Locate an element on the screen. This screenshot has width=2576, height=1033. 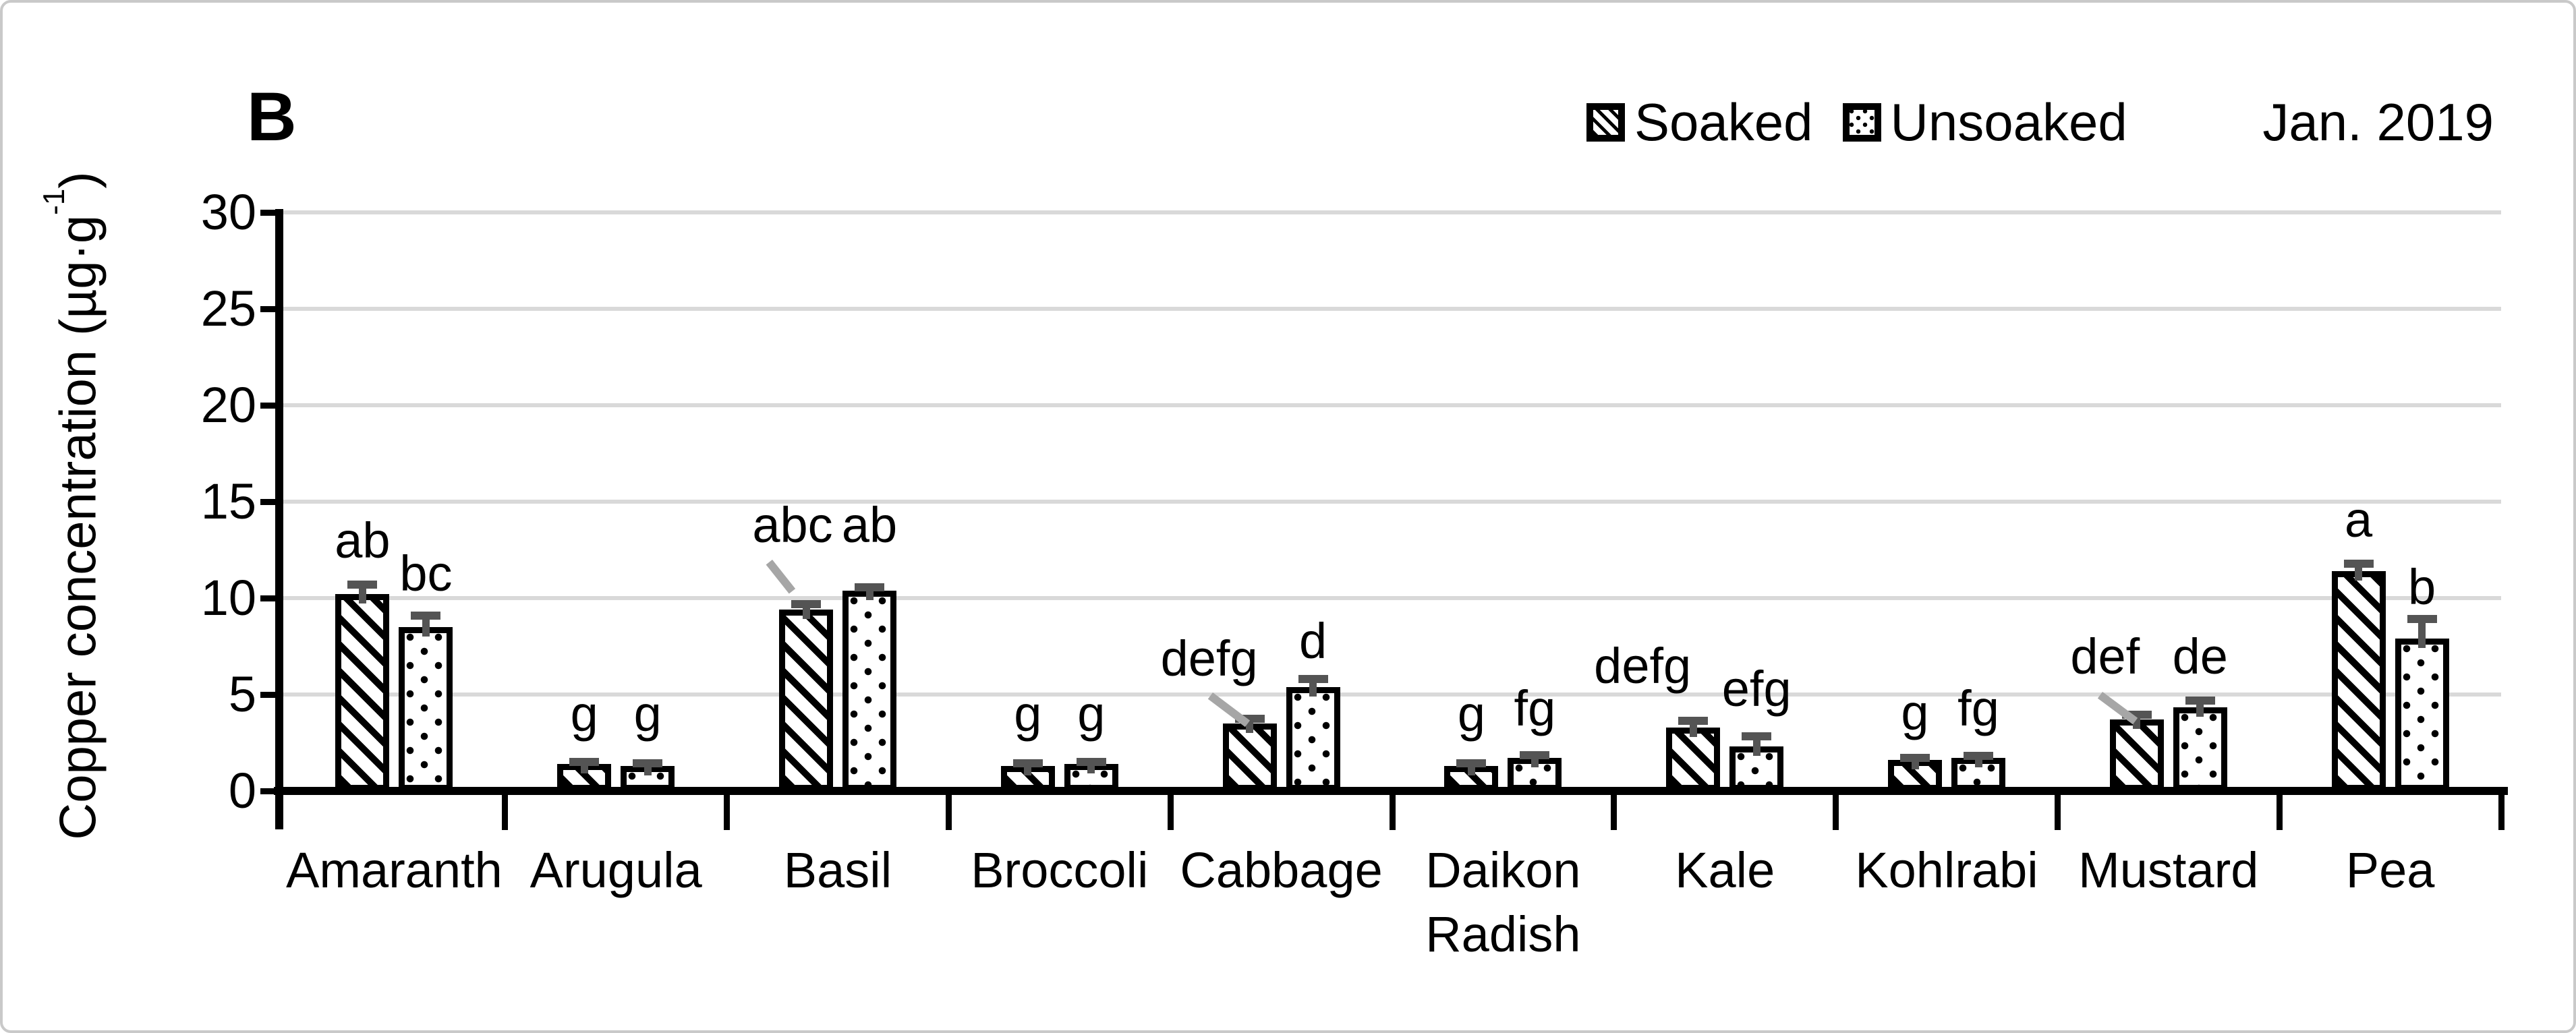
y-tick-label: 15 is located at coordinates (228, 501).